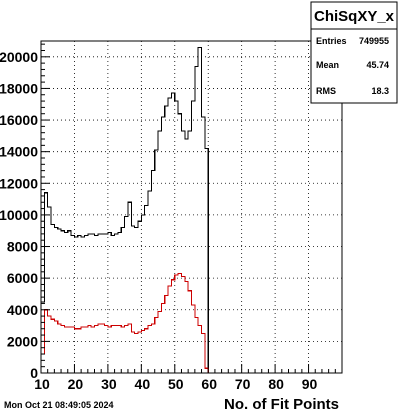 This screenshot has height=414, width=400. Describe the element at coordinates (354, 16) in the screenshot. I see `stats-title: ChiSqXY_x` at that location.